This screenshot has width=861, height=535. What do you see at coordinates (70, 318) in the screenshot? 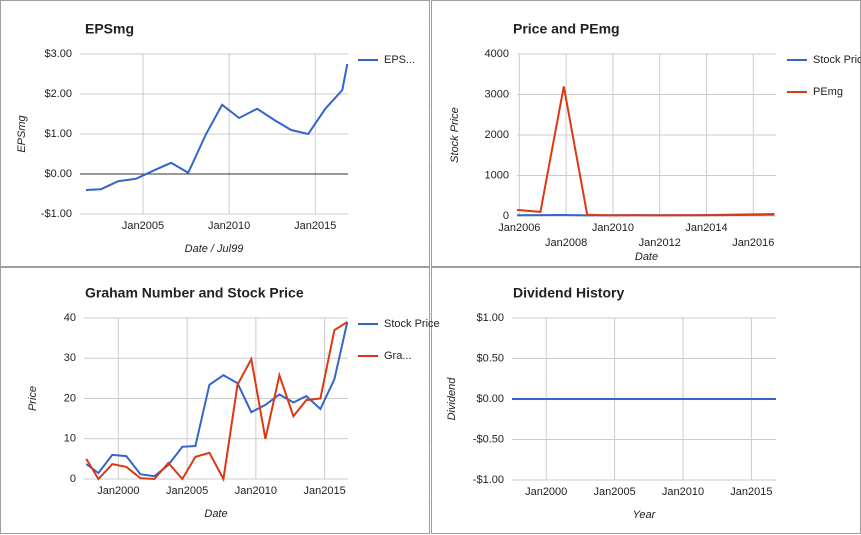
I see `y-tick-label: 40` at bounding box center [70, 318].